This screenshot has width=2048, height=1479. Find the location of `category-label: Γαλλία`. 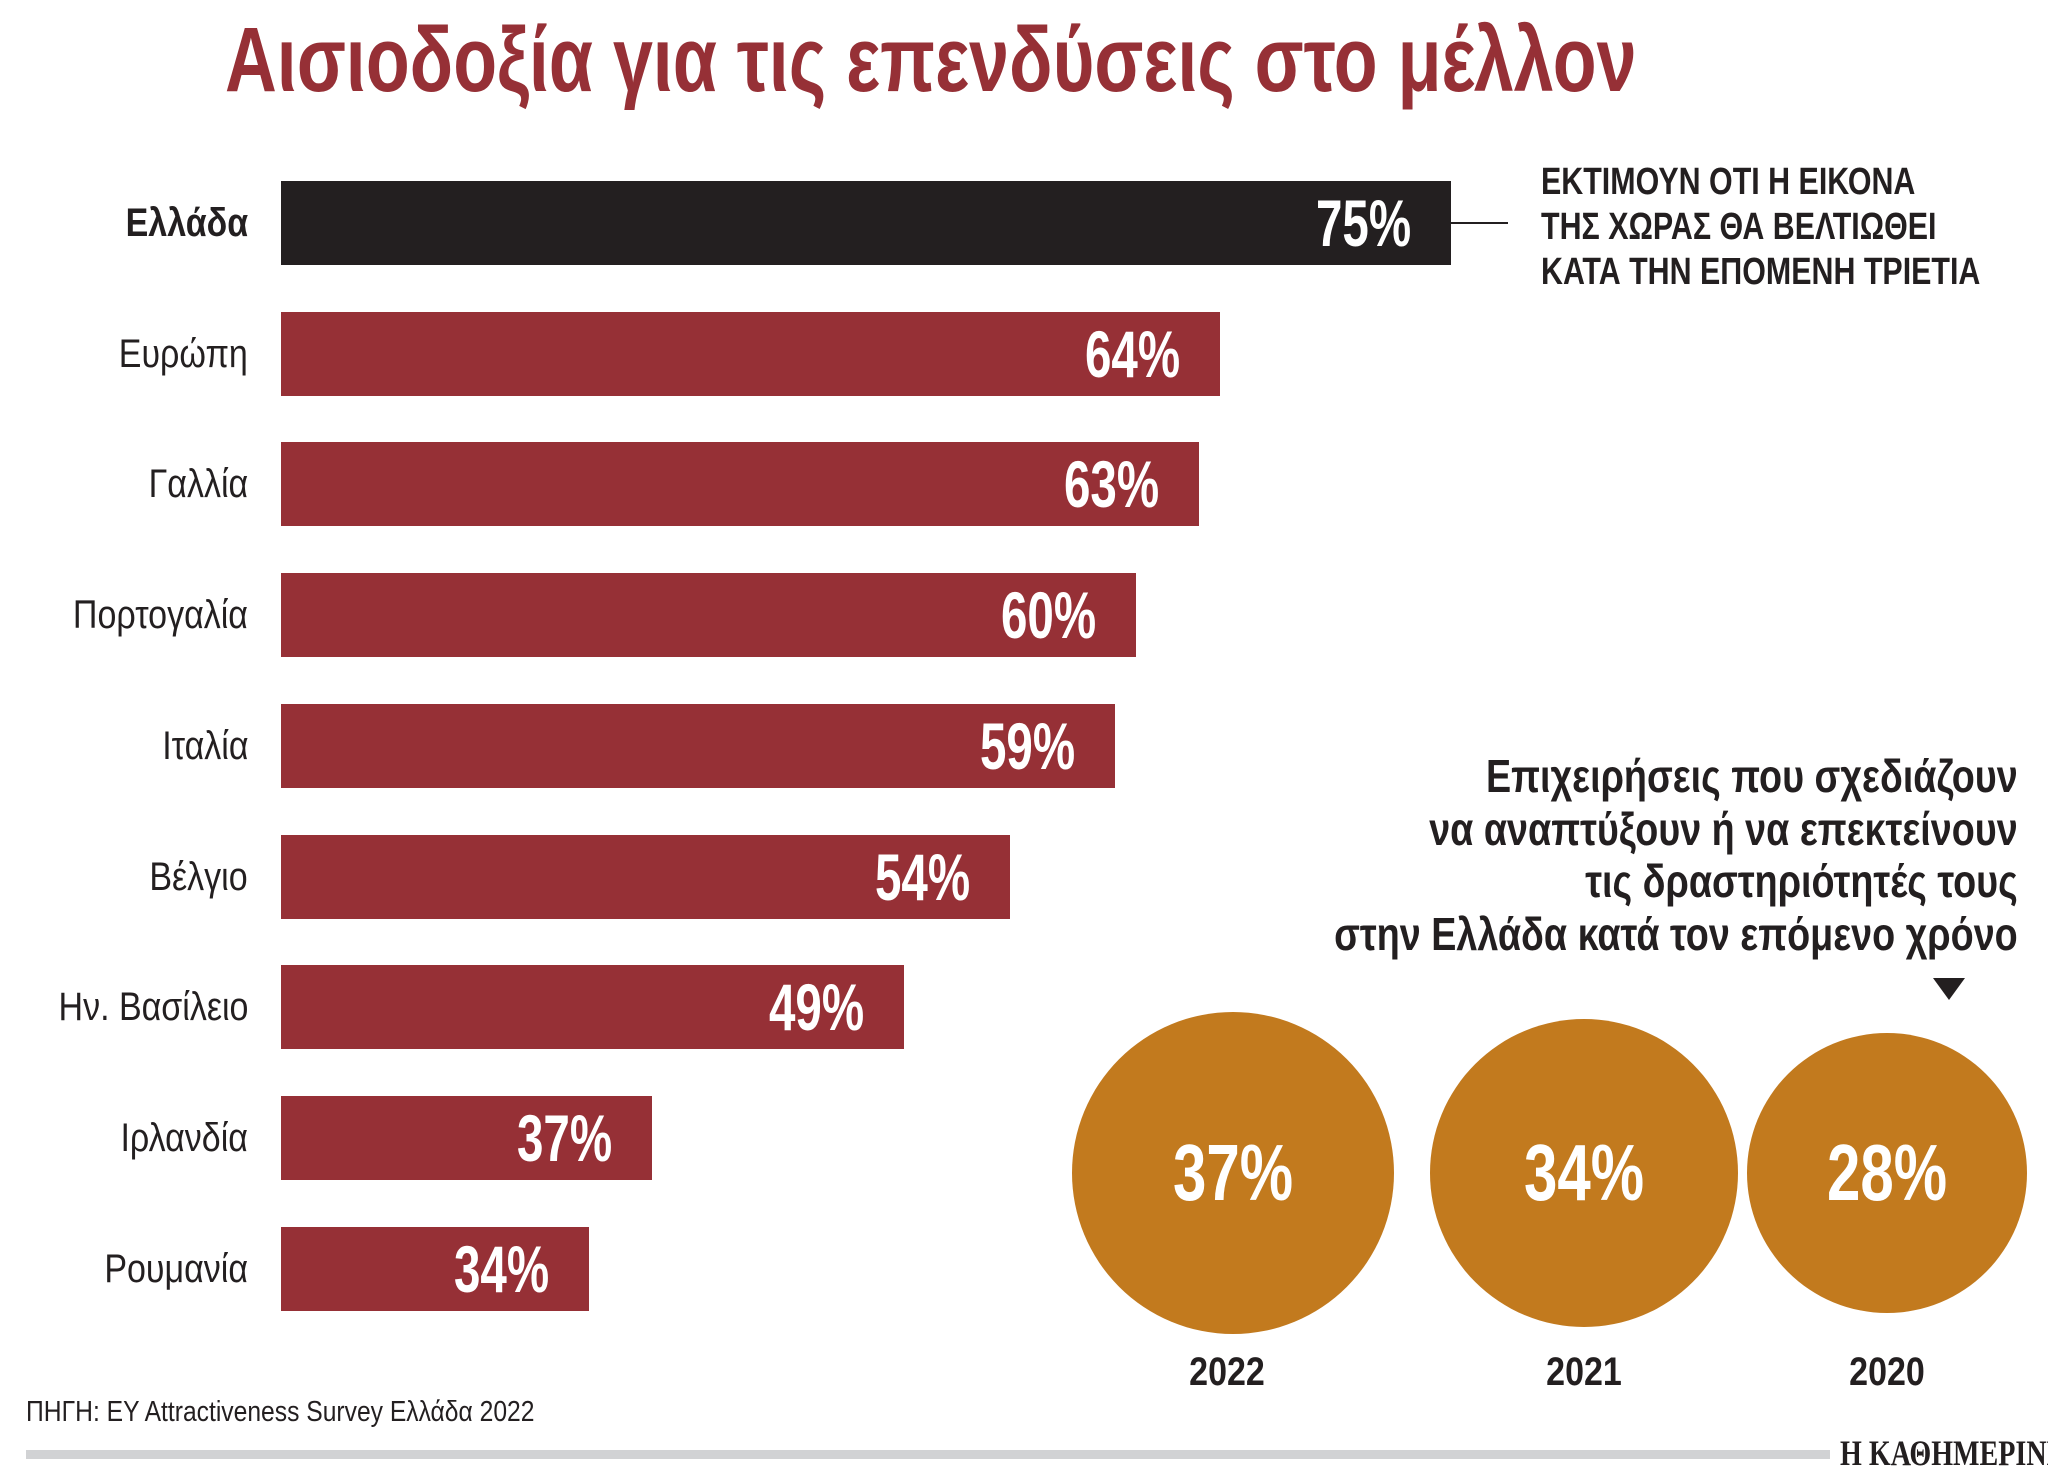

category-label: Γαλλία is located at coordinates (198, 484).